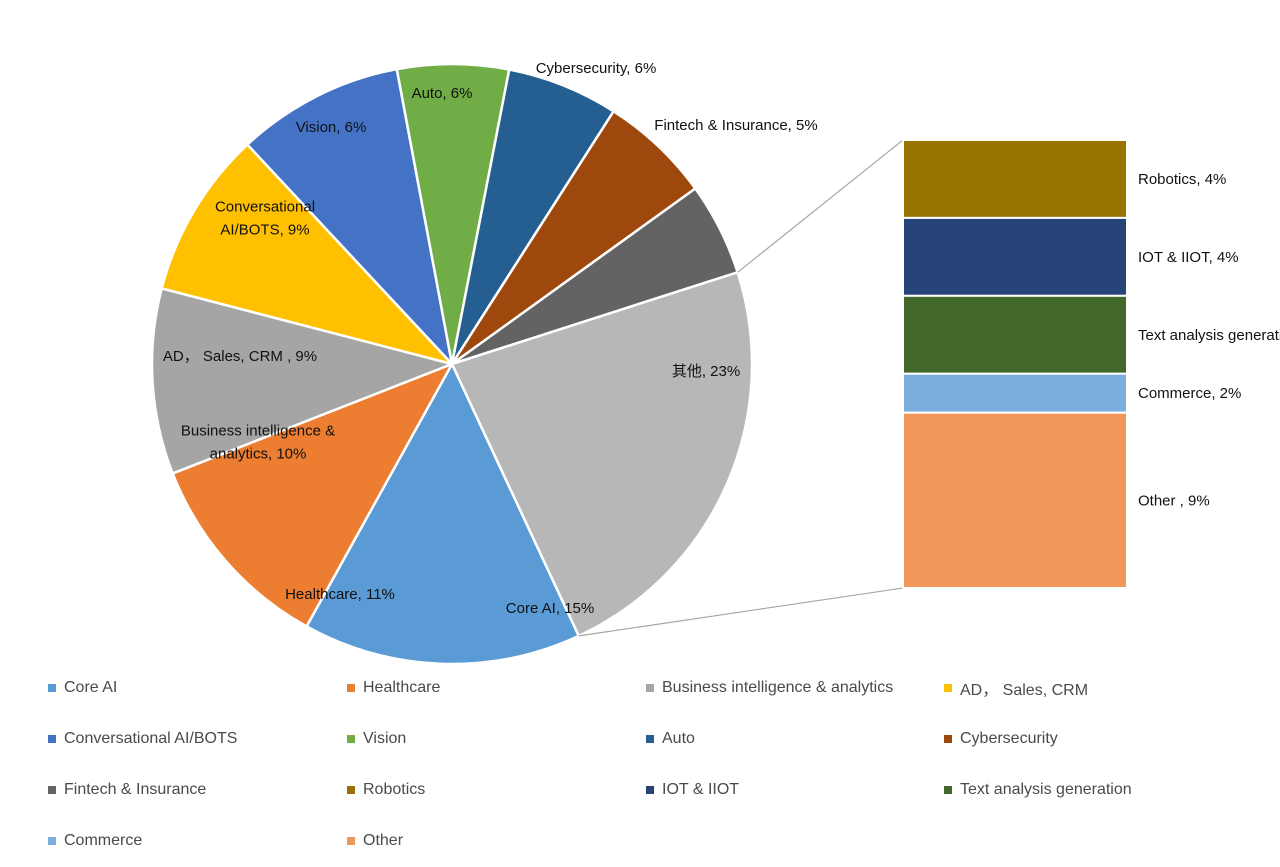 The width and height of the screenshot is (1280, 867). I want to click on legend-label: Vision, so click(385, 738).